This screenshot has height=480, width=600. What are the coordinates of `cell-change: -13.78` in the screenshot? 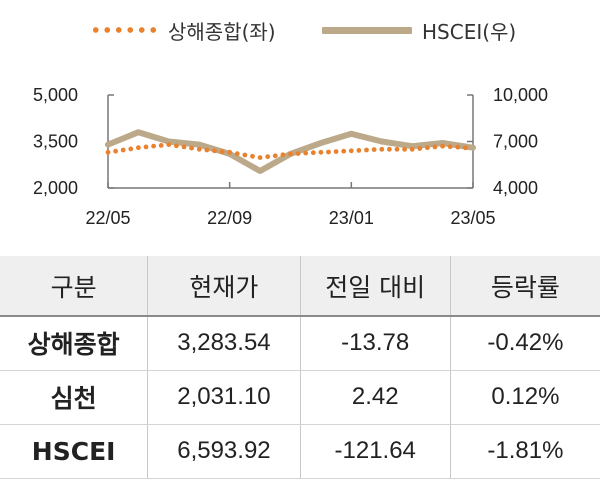 It's located at (375, 343).